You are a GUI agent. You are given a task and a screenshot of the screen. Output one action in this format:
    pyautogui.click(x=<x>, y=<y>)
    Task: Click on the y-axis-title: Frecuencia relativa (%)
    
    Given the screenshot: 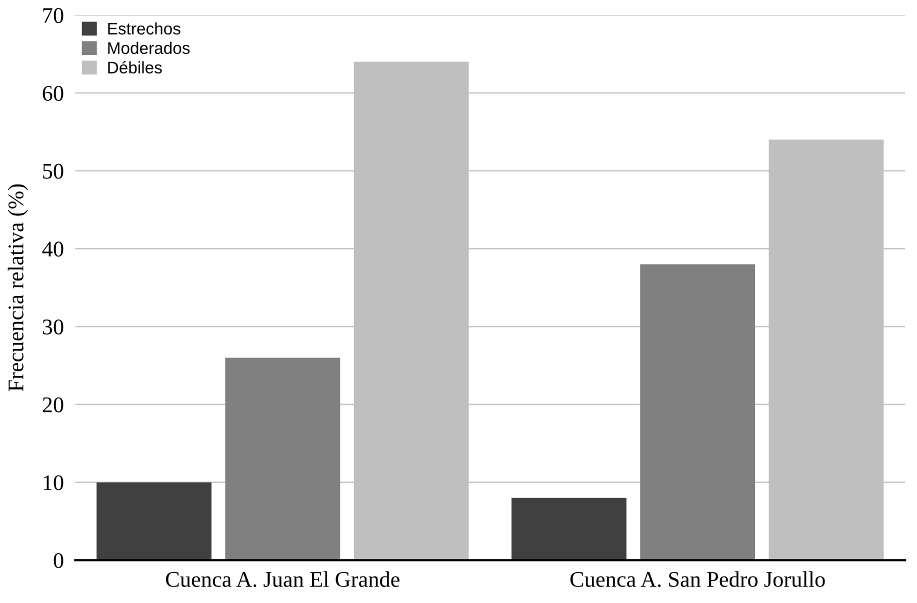 What is the action you would take?
    pyautogui.click(x=18, y=288)
    